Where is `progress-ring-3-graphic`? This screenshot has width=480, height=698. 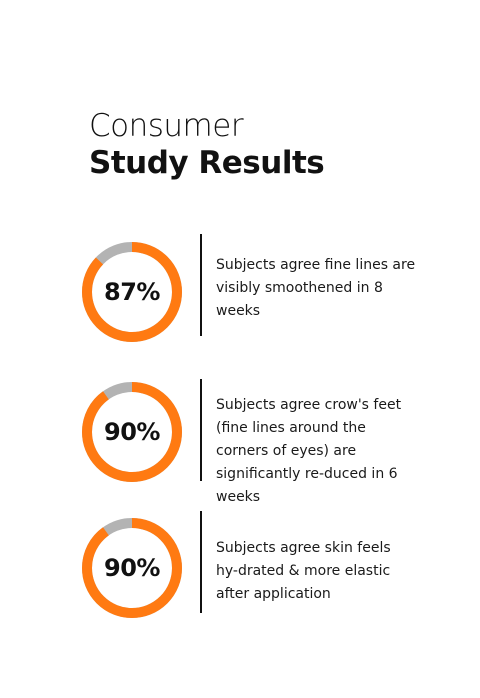 progress-ring-3-graphic is located at coordinates (132, 568).